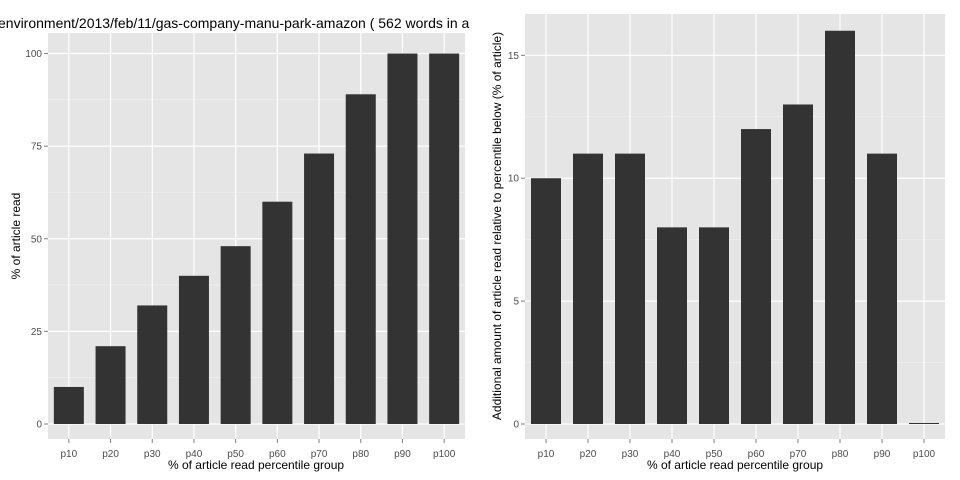  What do you see at coordinates (33, 54) in the screenshot?
I see `y-tick-label: 100` at bounding box center [33, 54].